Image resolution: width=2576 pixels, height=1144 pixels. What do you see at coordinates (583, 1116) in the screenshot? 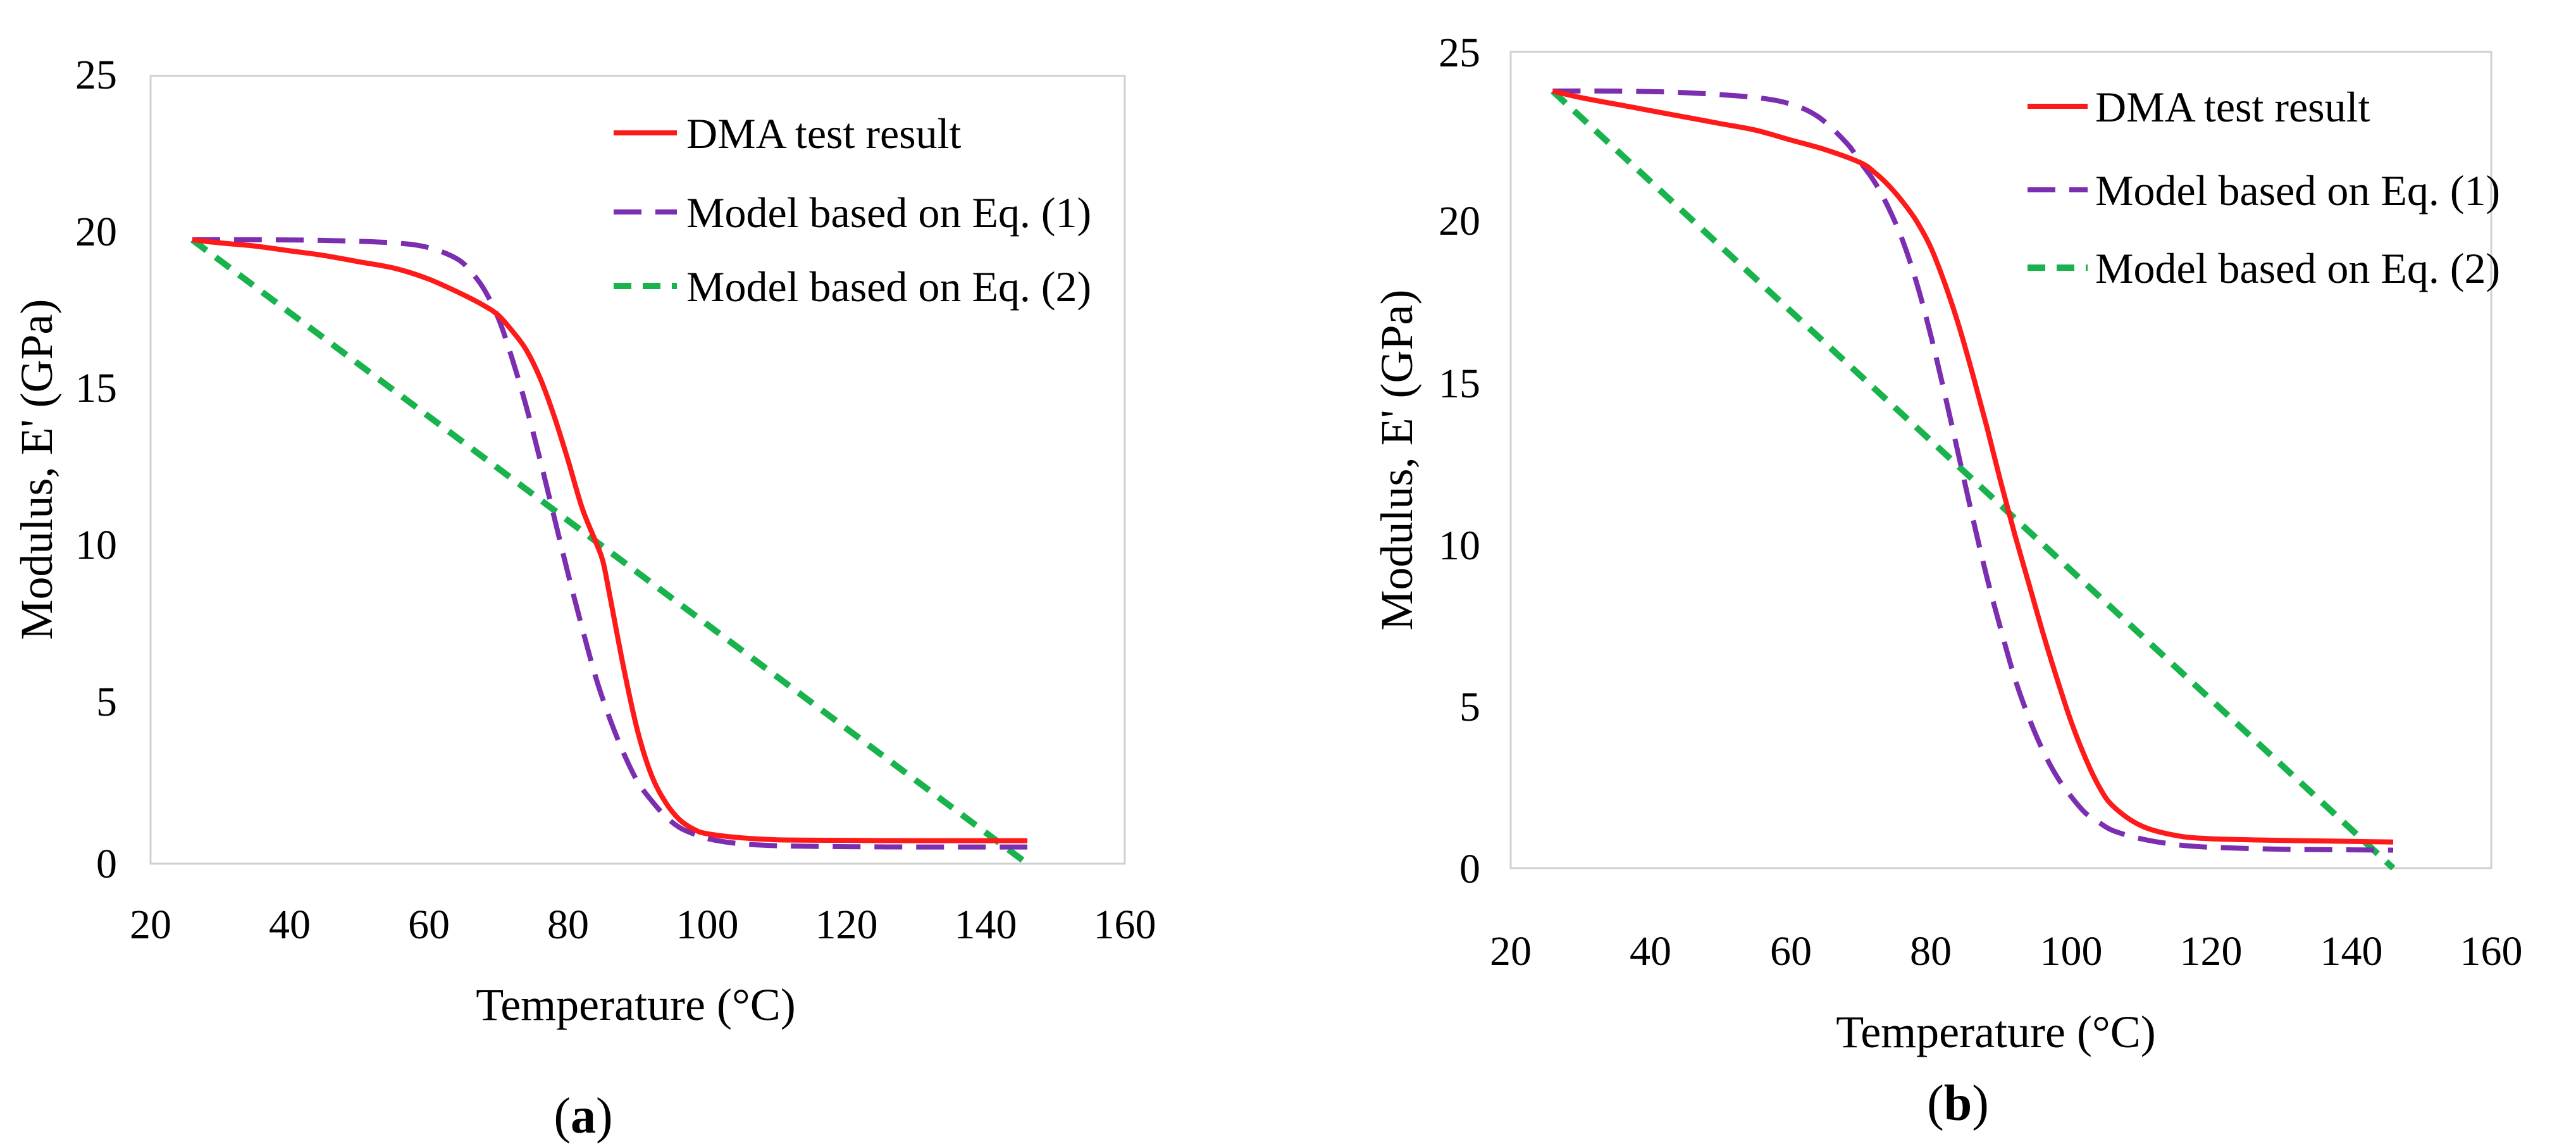
I see `panel-label: (a)` at bounding box center [583, 1116].